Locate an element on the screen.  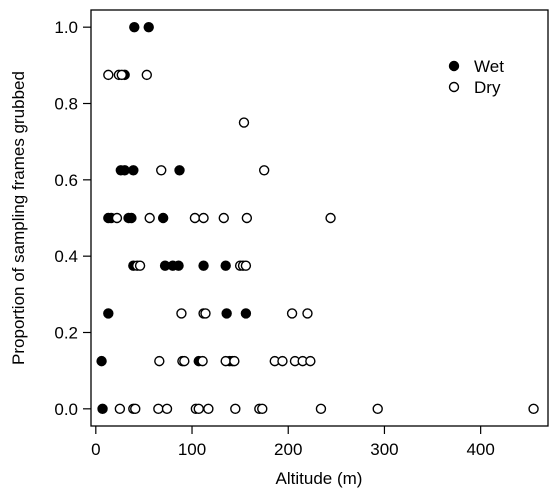
legend-marker-dry is located at coordinates (454, 87).